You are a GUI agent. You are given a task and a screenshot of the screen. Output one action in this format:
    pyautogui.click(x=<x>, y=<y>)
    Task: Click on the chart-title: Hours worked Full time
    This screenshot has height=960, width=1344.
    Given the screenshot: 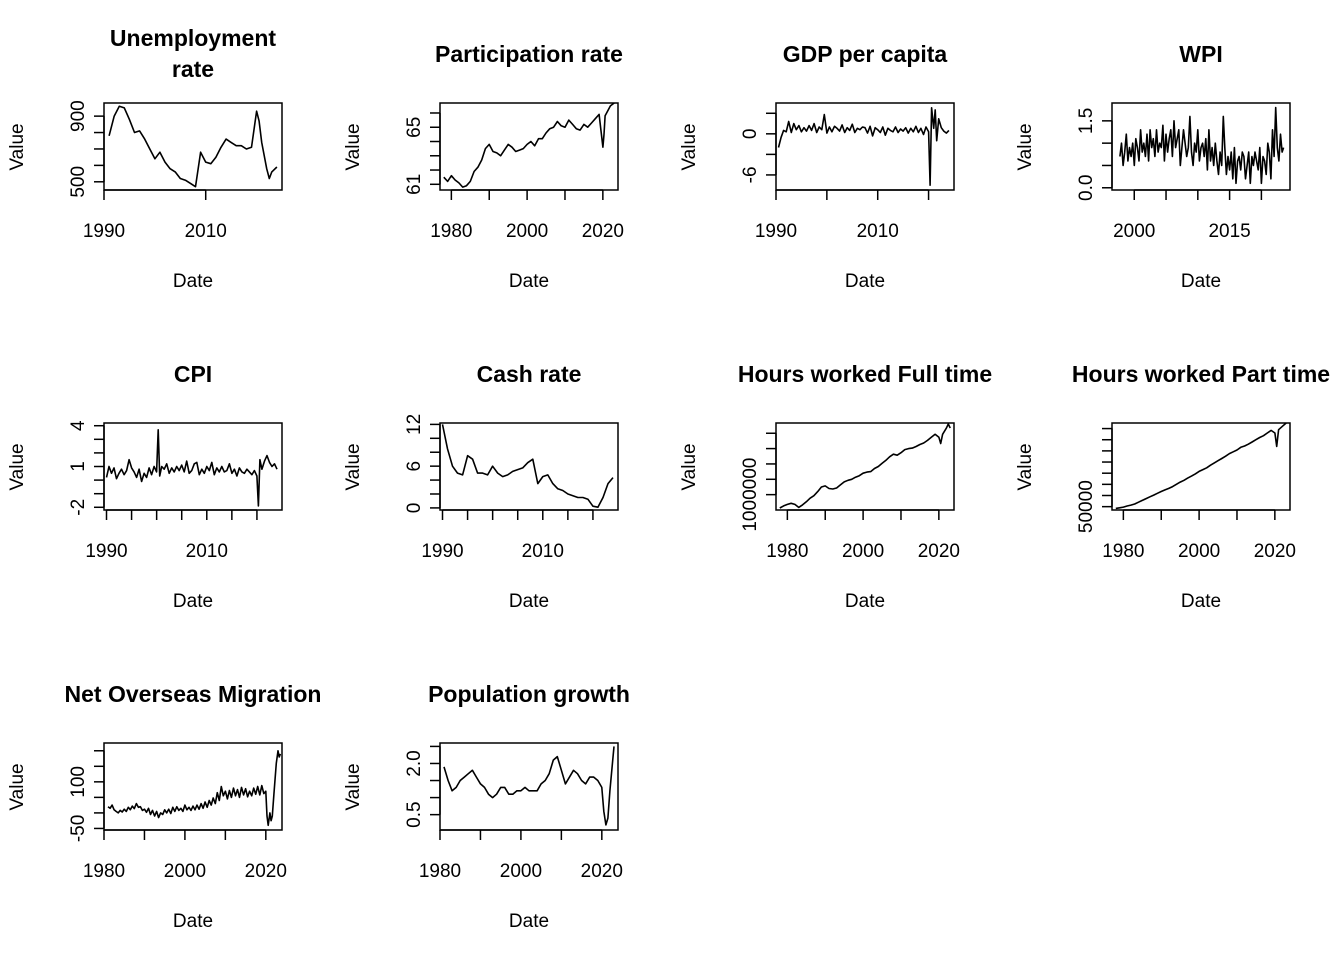 What is the action you would take?
    pyautogui.click(x=865, y=374)
    